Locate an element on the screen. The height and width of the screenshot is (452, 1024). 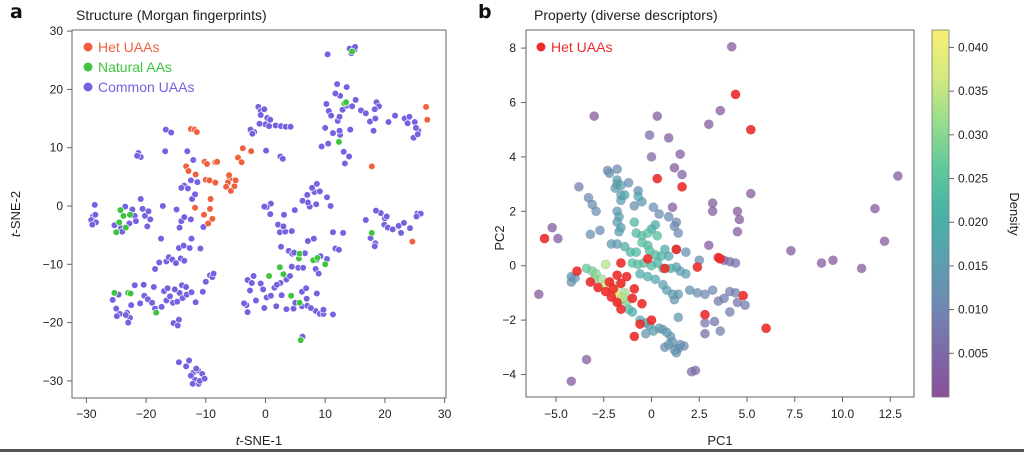
y-tick-label: −20 is located at coordinates (53, 323).